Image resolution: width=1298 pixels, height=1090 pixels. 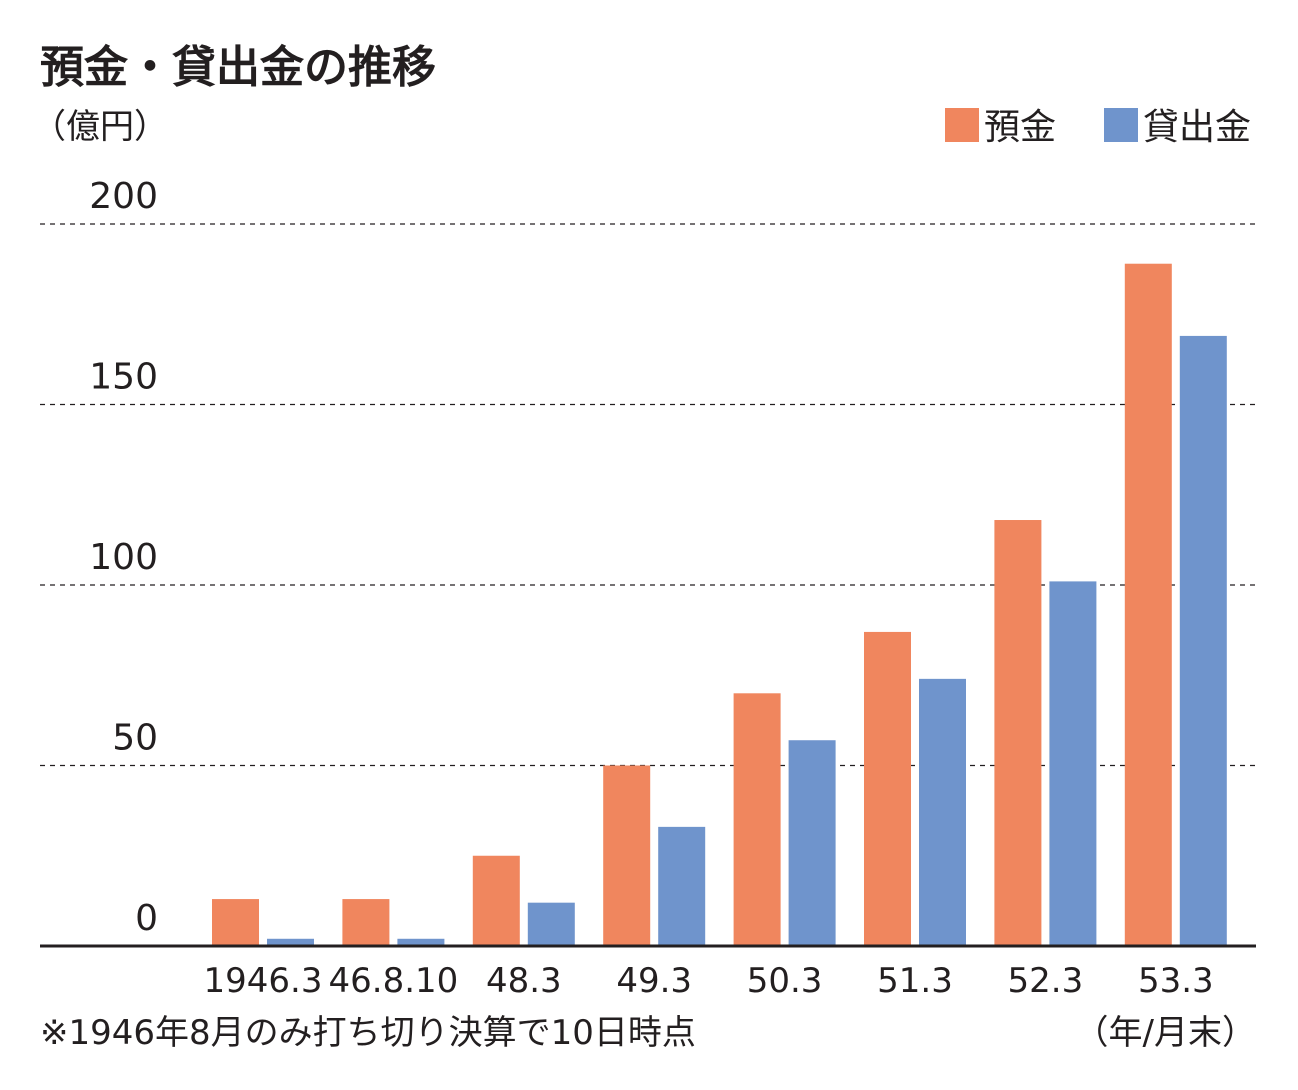 What do you see at coordinates (100, 127) in the screenshot?
I see `y-axis-unit-label: （億円）` at bounding box center [100, 127].